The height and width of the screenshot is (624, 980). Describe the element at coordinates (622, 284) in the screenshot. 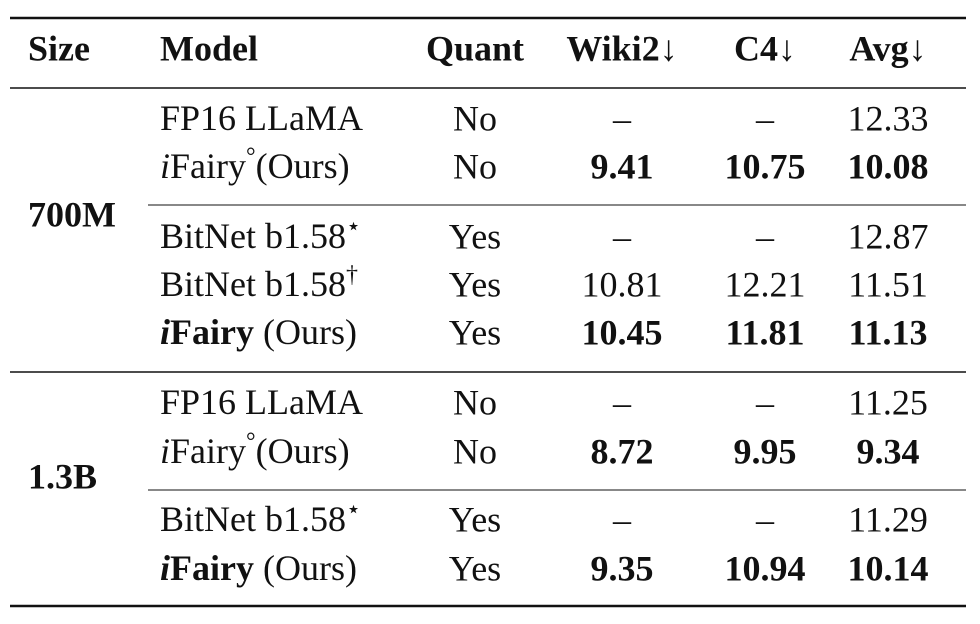

I see `wiki2-cell: 10.81` at that location.